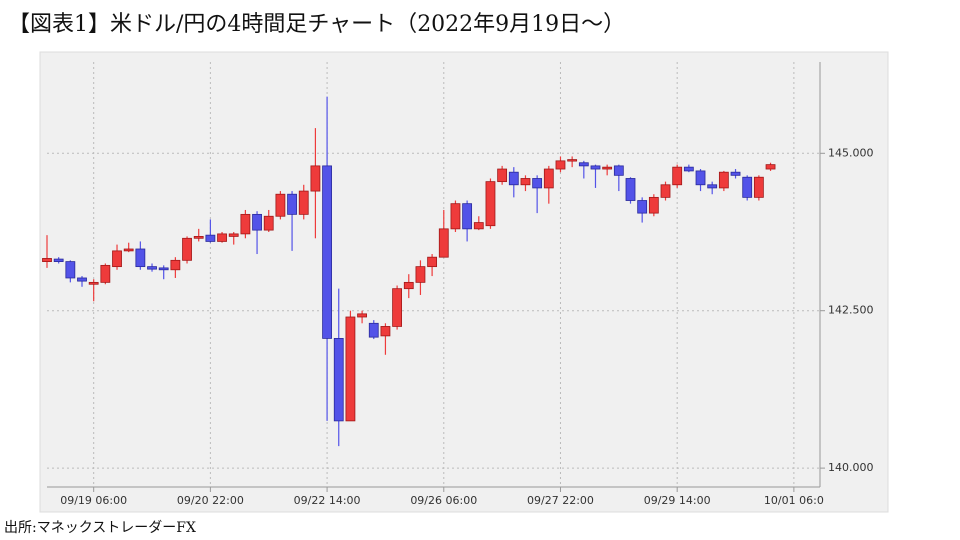  I want to click on x-tick-label: 09/27 22:00, so click(560, 500).